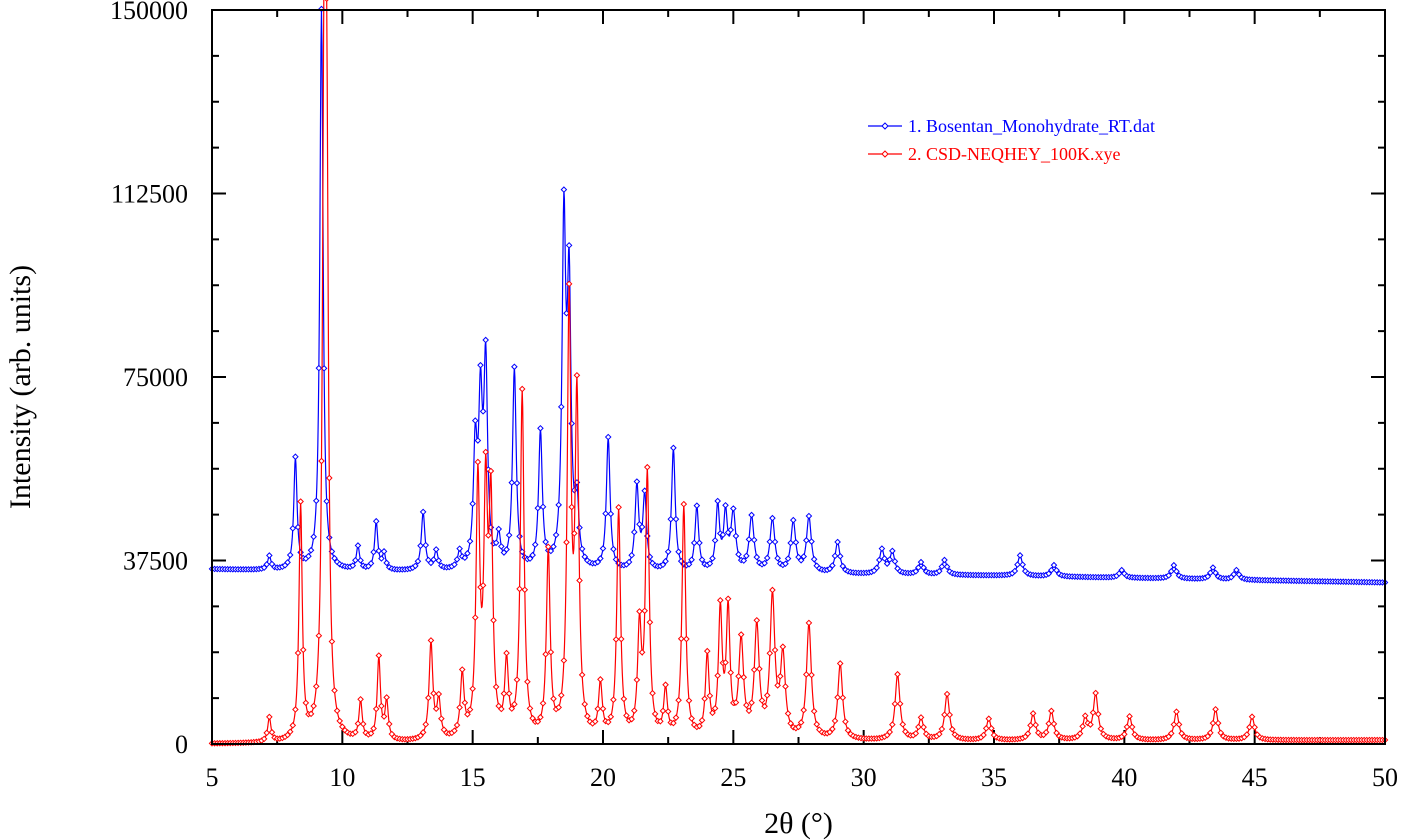 This screenshot has width=1404, height=840. What do you see at coordinates (1385, 777) in the screenshot?
I see `x-tick-label: 50` at bounding box center [1385, 777].